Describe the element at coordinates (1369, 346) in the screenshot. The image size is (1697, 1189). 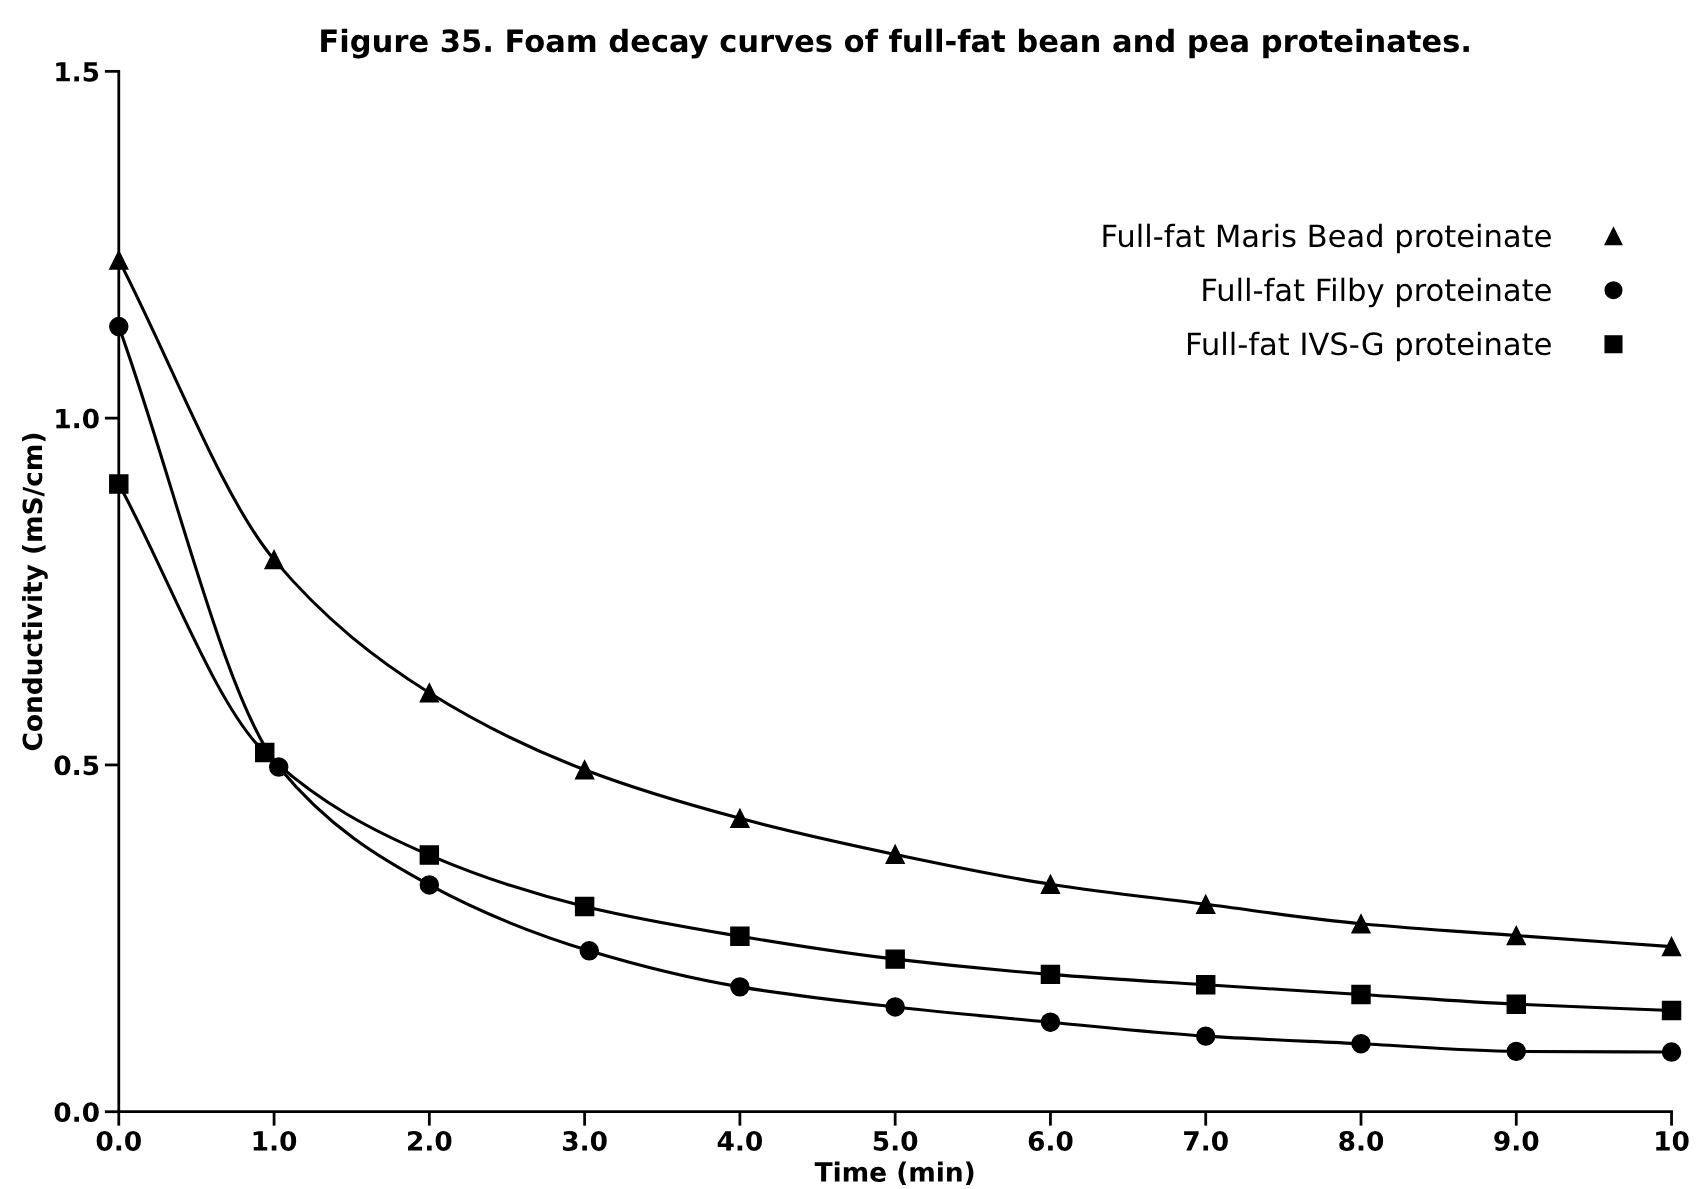
I see `legend-label: Full-fat IVS-G proteinate` at that location.